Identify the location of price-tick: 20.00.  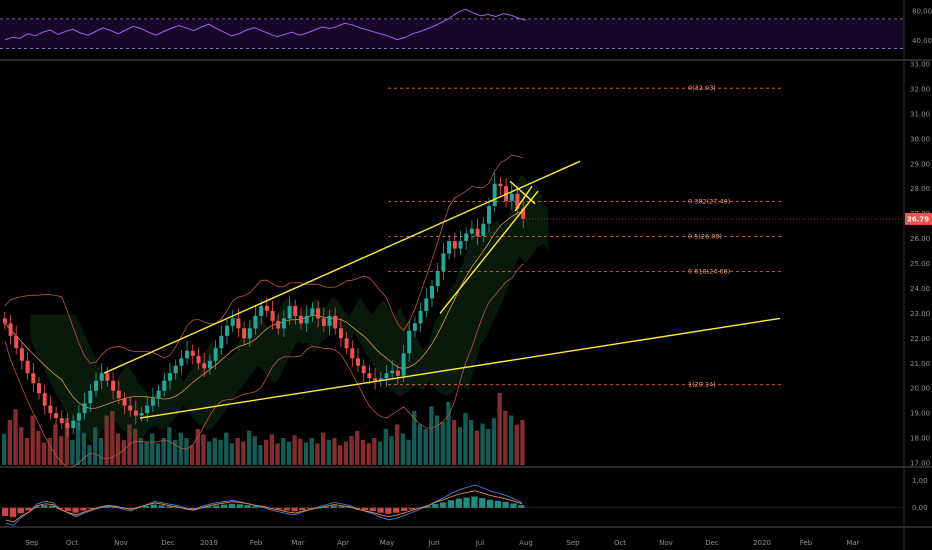
(920, 389).